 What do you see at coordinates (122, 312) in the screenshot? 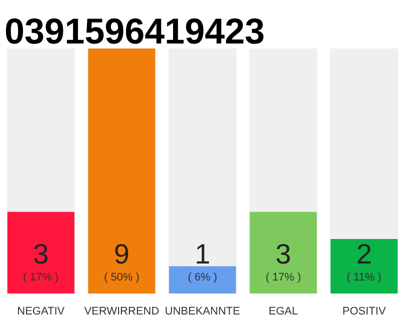
I see `x-tick-label: VERWIRREND` at bounding box center [122, 312].